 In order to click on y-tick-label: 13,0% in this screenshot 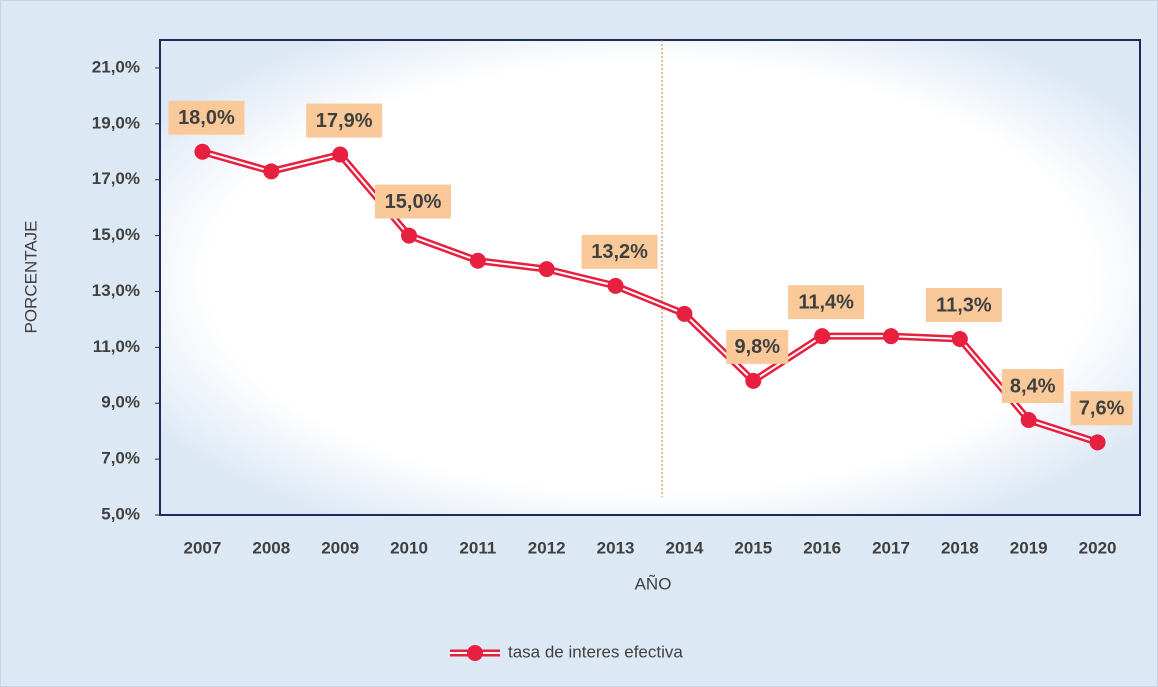, I will do `click(116, 290)`.